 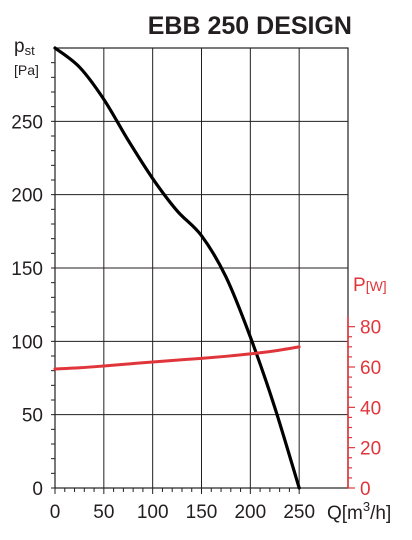 What do you see at coordinates (202, 512) in the screenshot?
I see `x-tick-label: 150` at bounding box center [202, 512].